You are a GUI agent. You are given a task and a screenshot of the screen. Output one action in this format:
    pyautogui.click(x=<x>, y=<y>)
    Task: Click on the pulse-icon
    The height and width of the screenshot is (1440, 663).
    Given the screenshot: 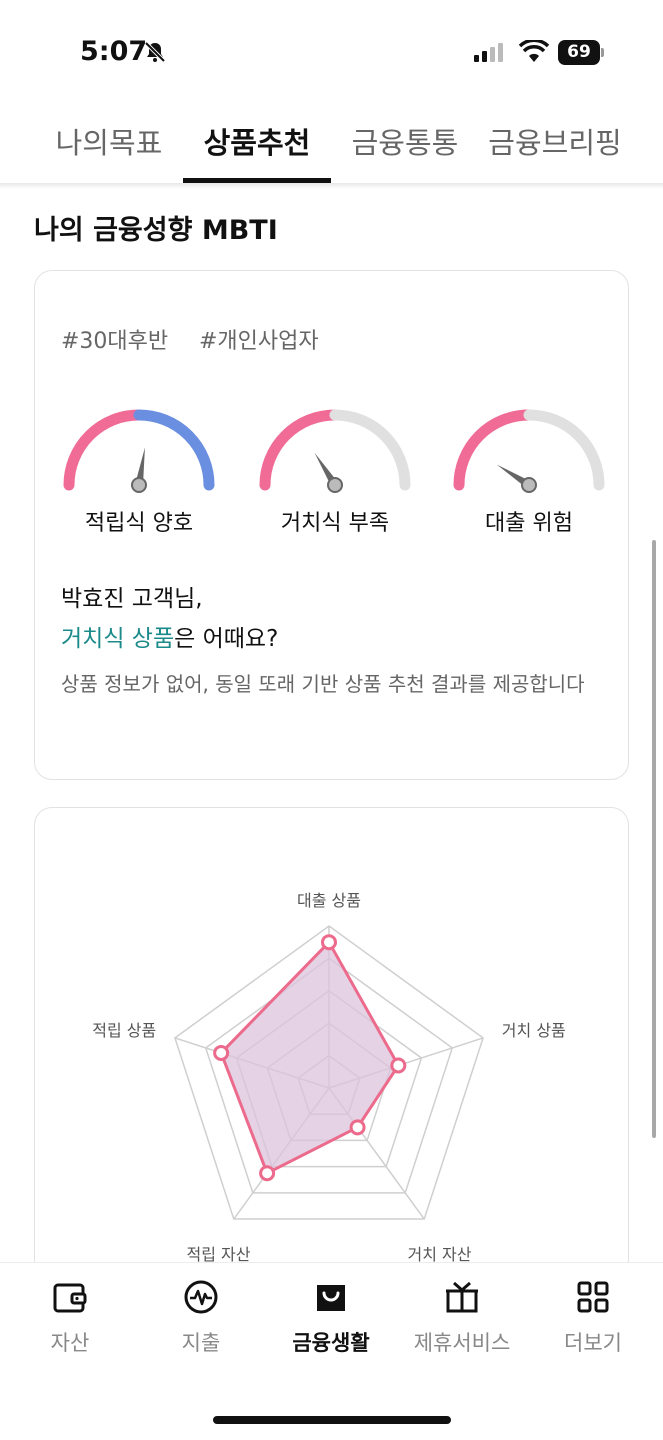 What is the action you would take?
    pyautogui.click(x=201, y=1297)
    